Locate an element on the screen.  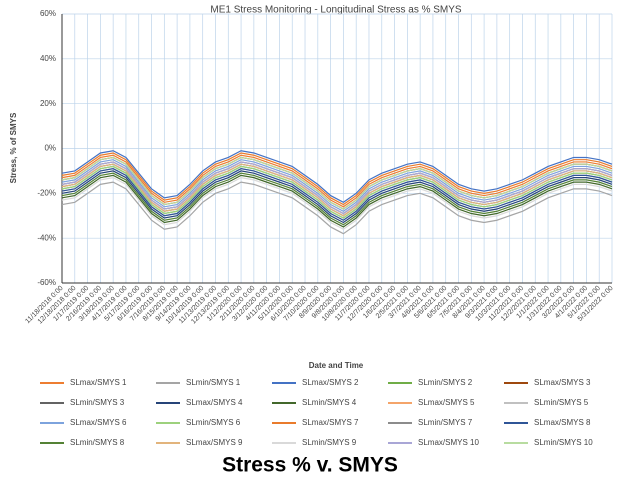
legend-label: SLmax/SMYS 7 is located at coordinates (330, 422).